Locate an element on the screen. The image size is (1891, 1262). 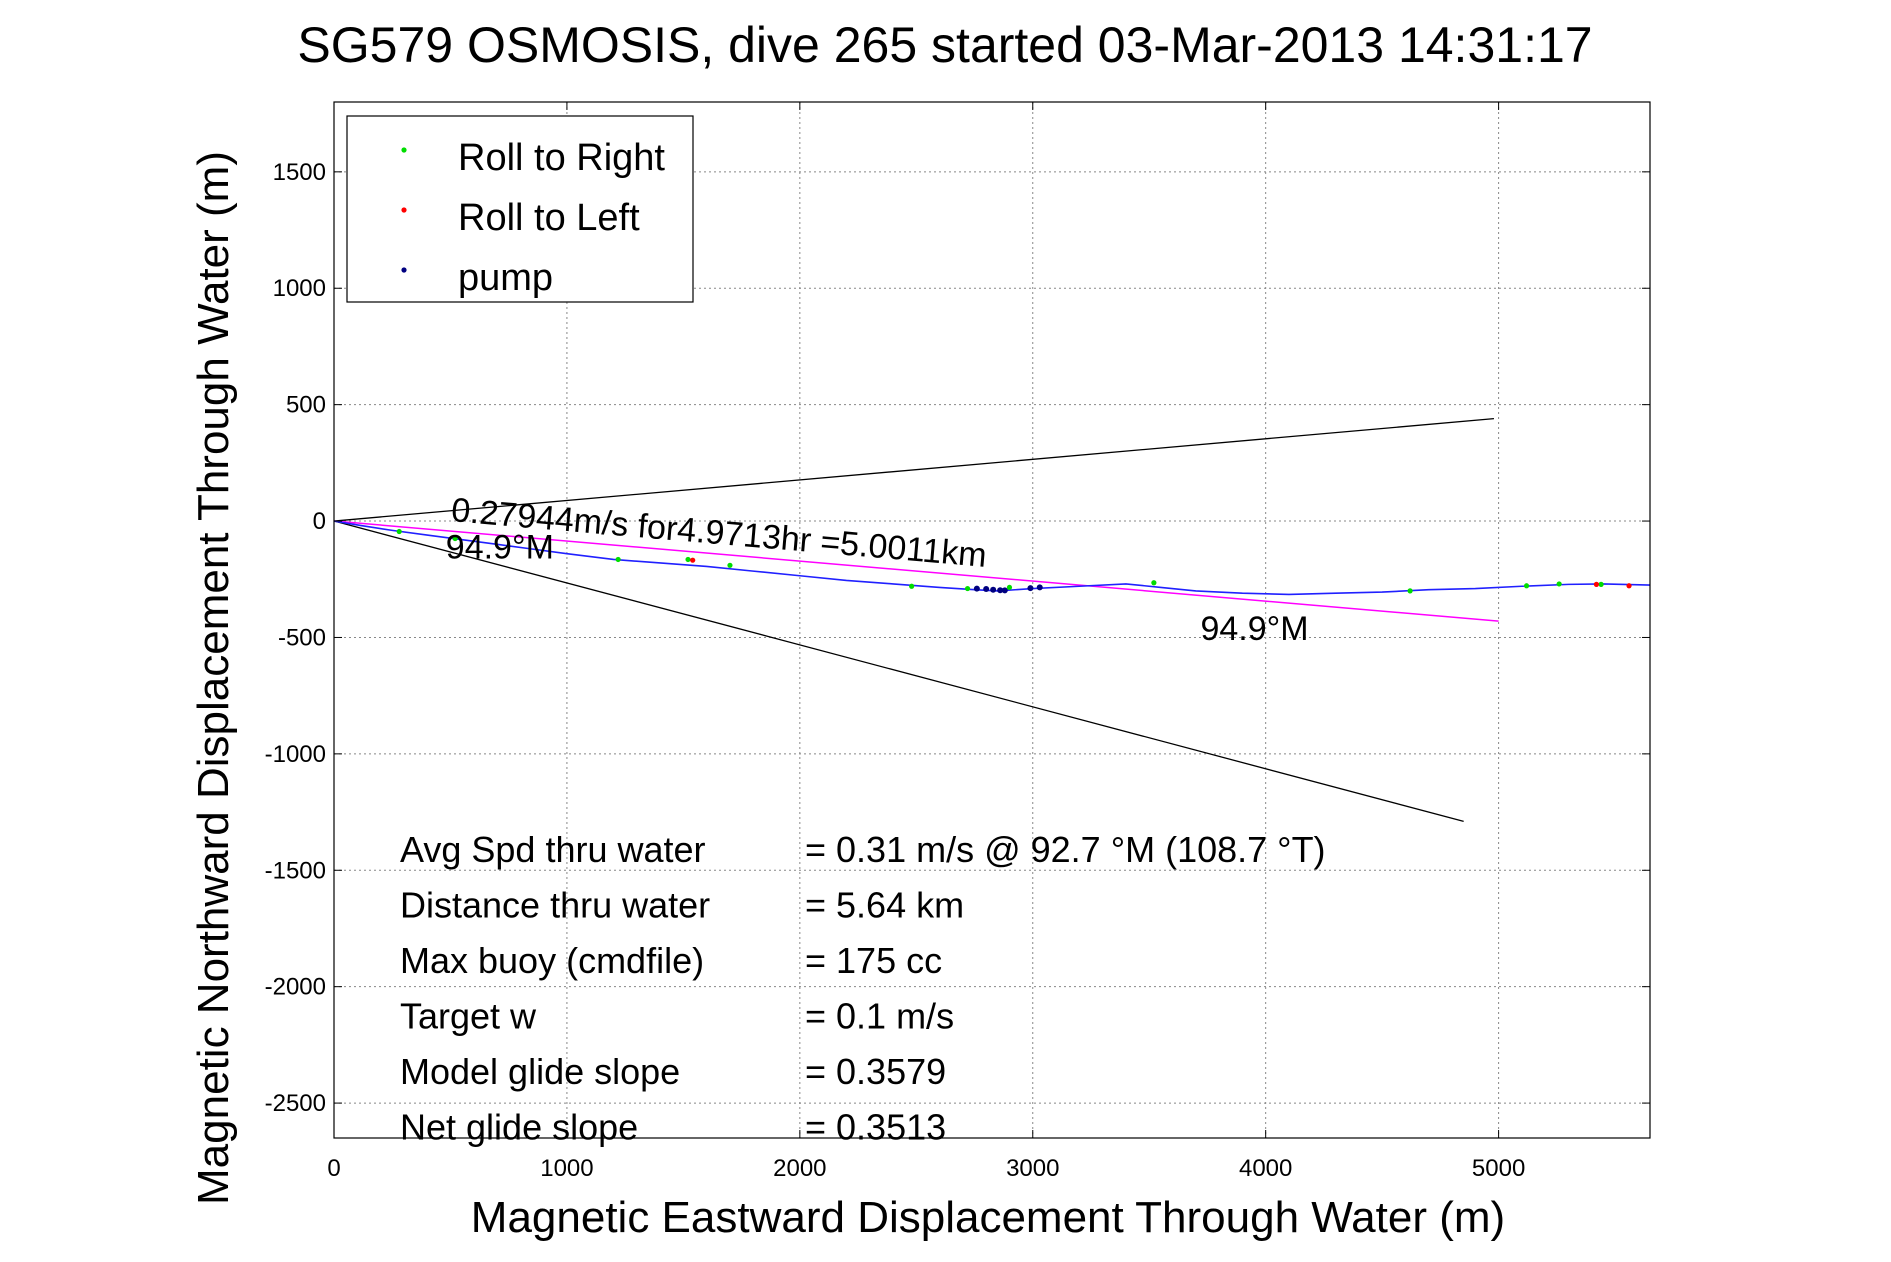
x-tick-label: 3000 is located at coordinates (1032, 1168).